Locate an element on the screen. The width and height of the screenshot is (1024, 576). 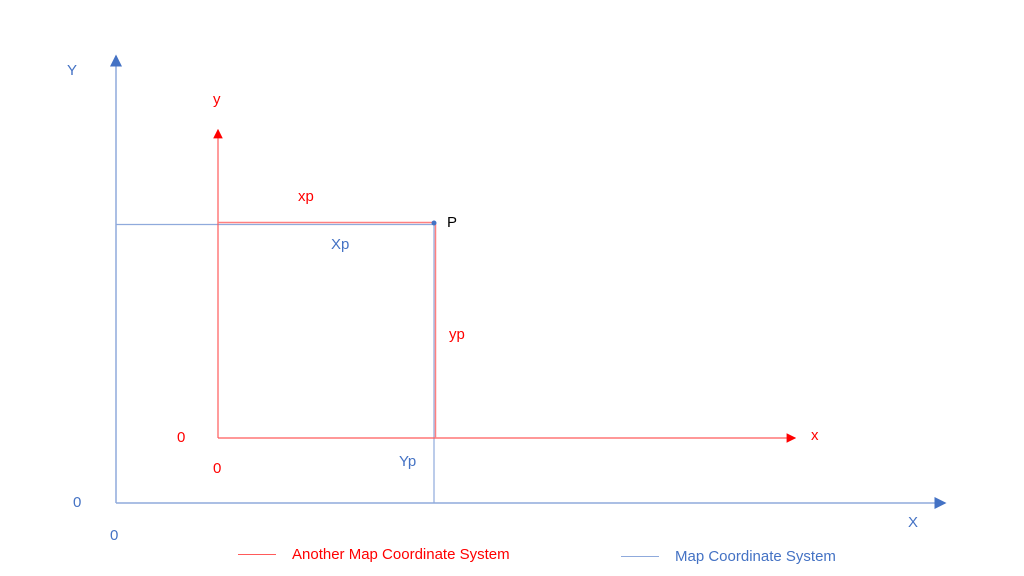
another-yp-label: yp is located at coordinates (457, 334).